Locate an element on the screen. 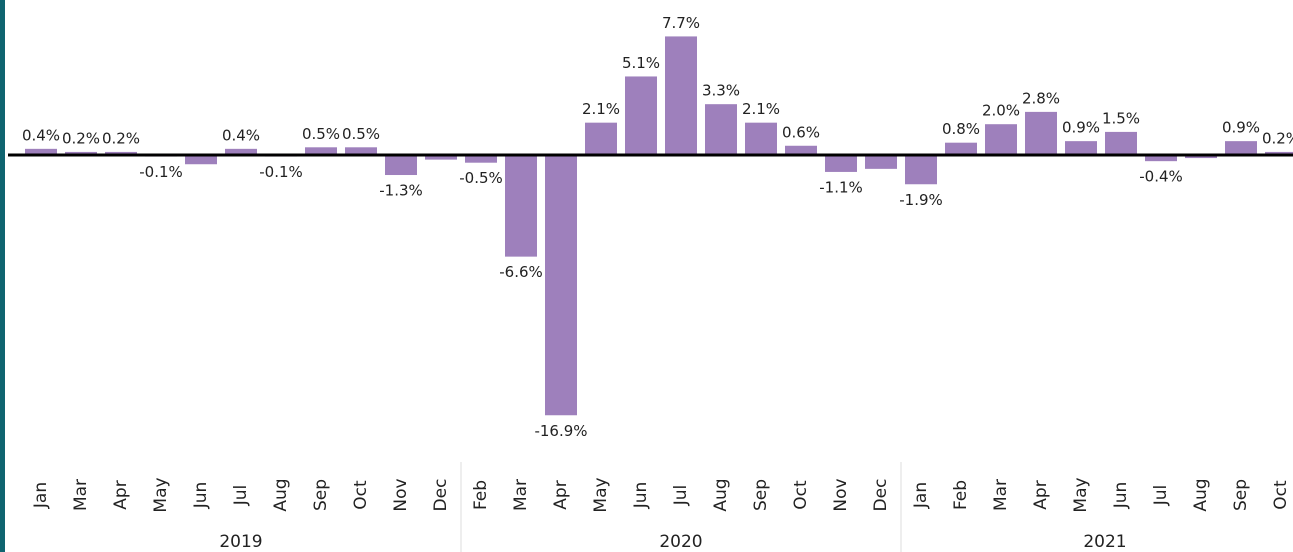  group-label: 2021 is located at coordinates (1104, 542).